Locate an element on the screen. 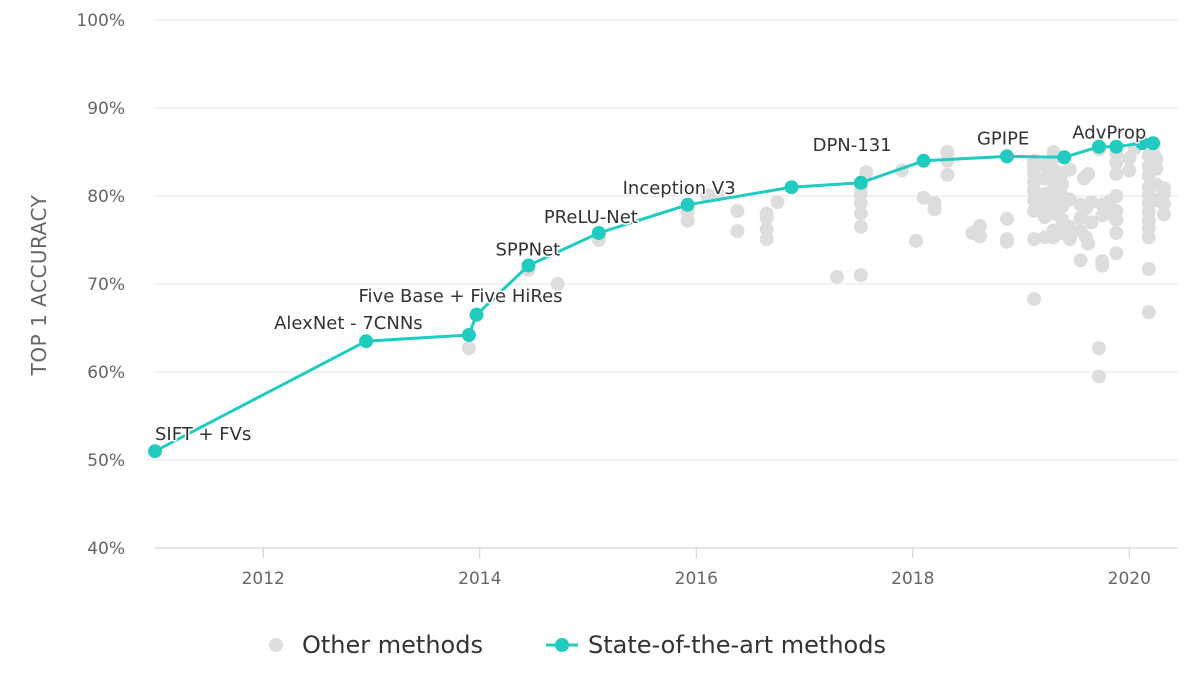 This screenshot has width=1200, height=700. data-label: PReLU-Net is located at coordinates (591, 217).